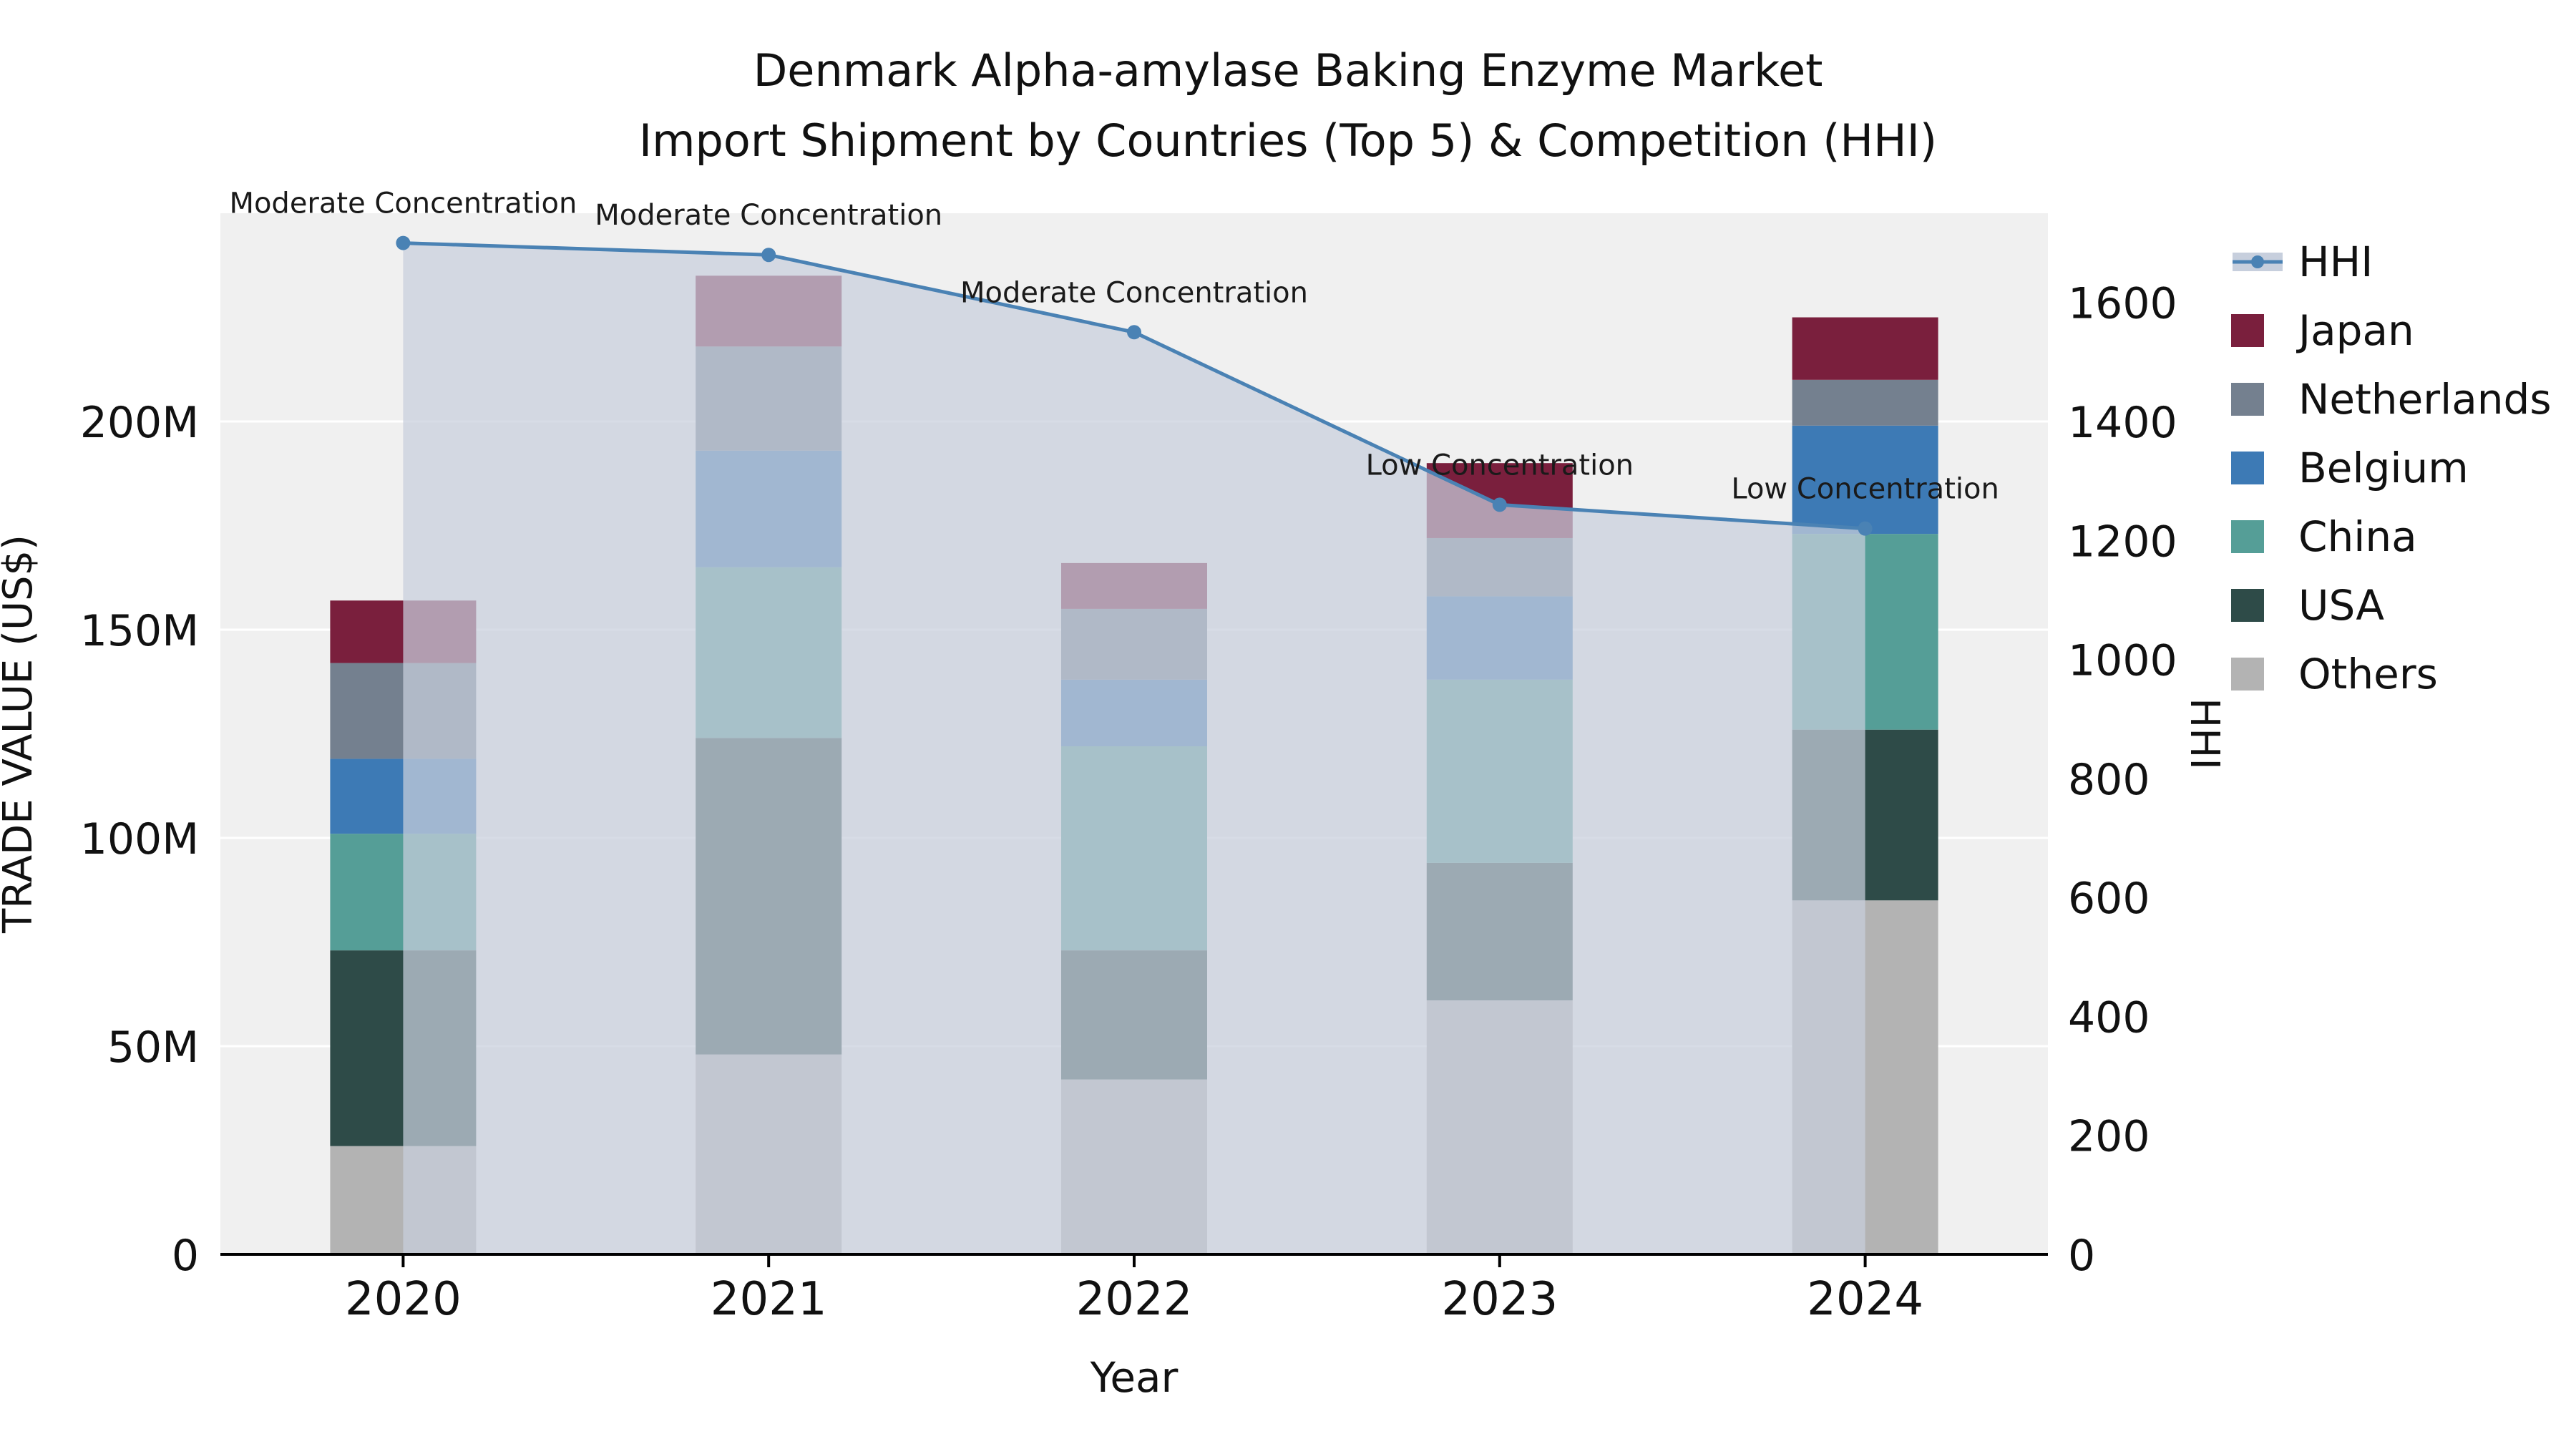 This screenshot has width=2576, height=1449. Describe the element at coordinates (185, 1256) in the screenshot. I see `y-left-tick-label: 0` at that location.